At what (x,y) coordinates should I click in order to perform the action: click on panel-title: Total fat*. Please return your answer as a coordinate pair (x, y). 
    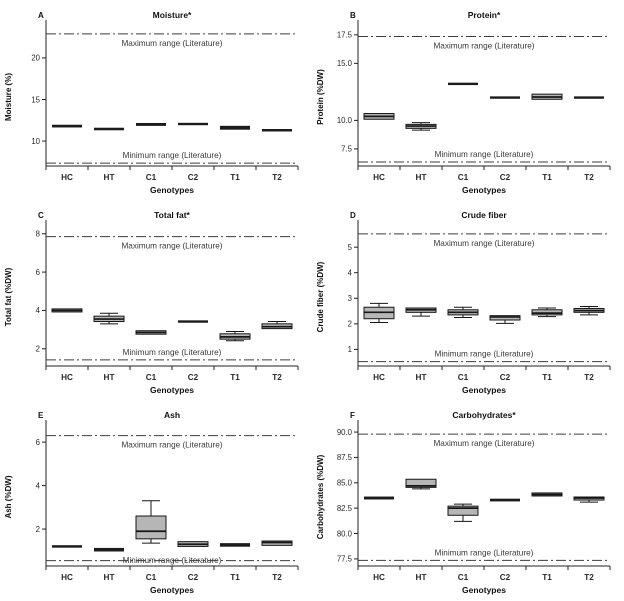
    Looking at the image, I should click on (172, 215).